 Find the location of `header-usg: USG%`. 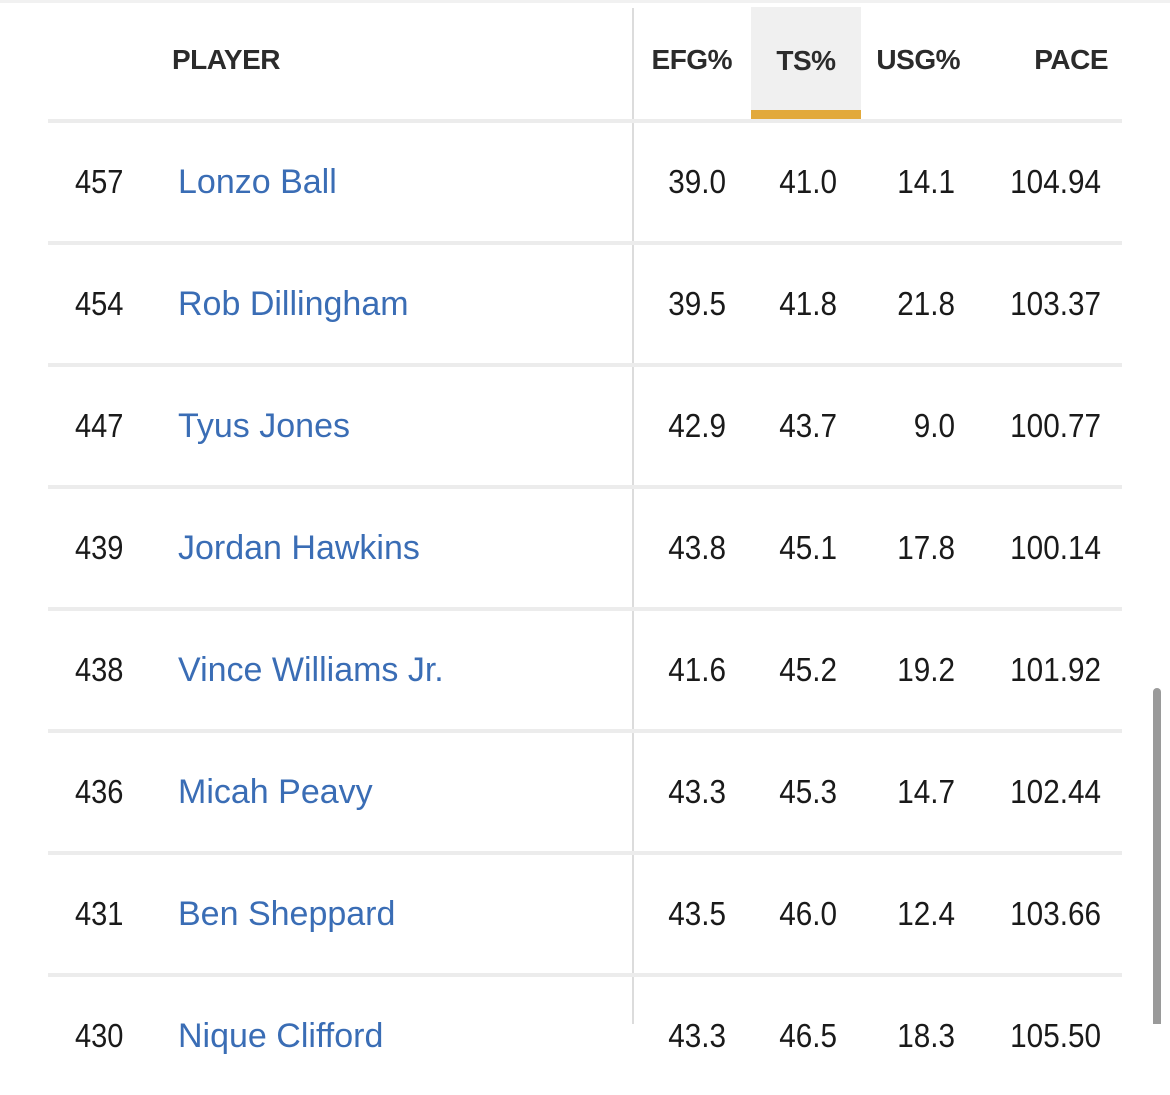

header-usg: USG% is located at coordinates (918, 59).